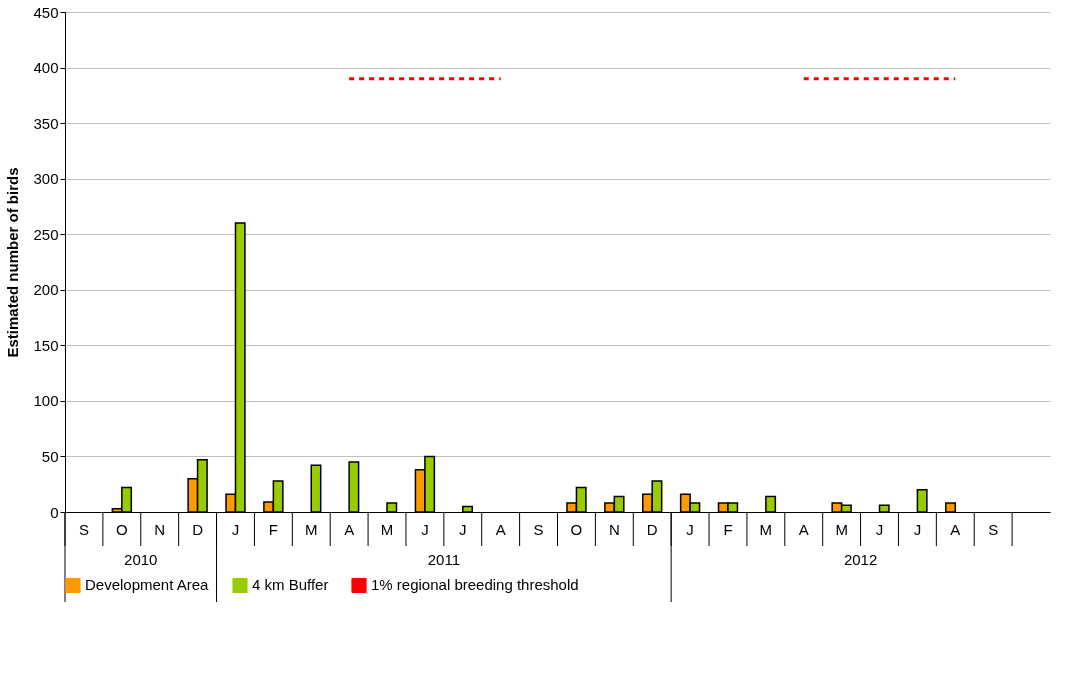 The width and height of the screenshot is (1067, 684). I want to click on y-tick-label: 350, so click(46, 123).